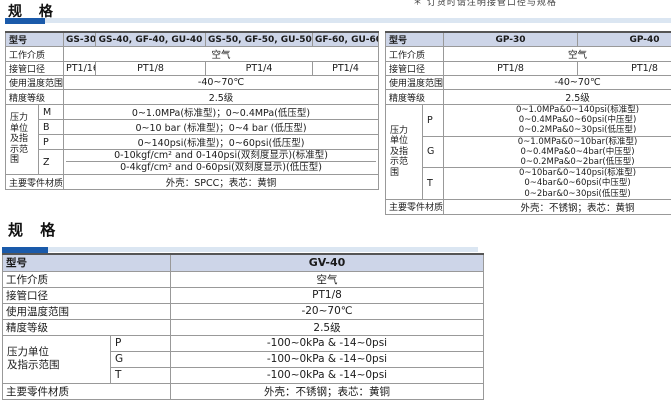 This screenshot has width=671, height=401. What do you see at coordinates (221, 167) in the screenshot?
I see `pressure-range-value-line2: 0-4kgf/cm² and 0-60psi(双刻度显示)(低压型)` at bounding box center [221, 167].